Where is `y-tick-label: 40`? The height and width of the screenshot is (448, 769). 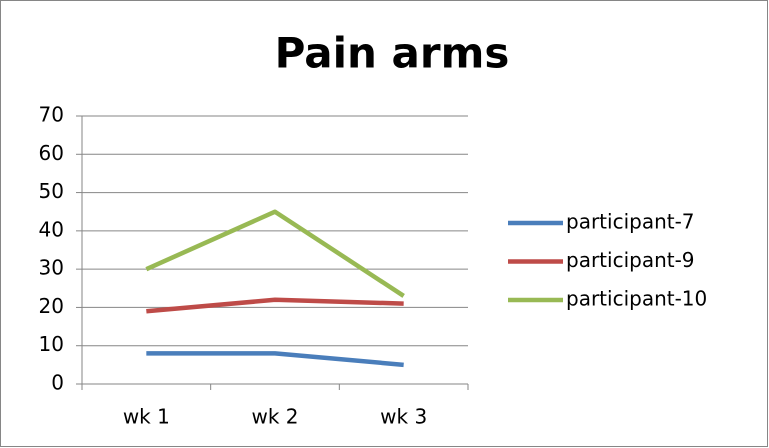
y-tick-label: 40 is located at coordinates (51, 229).